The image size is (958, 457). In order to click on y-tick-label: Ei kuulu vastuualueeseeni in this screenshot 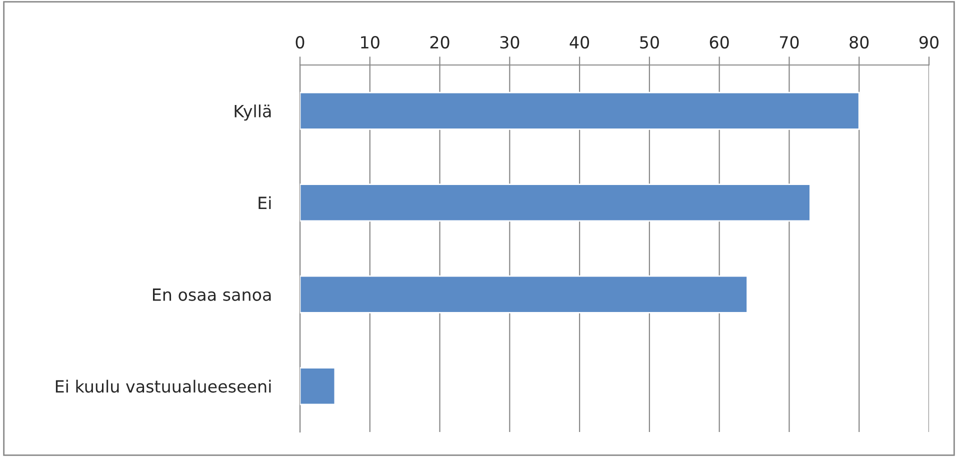, I will do `click(163, 386)`.